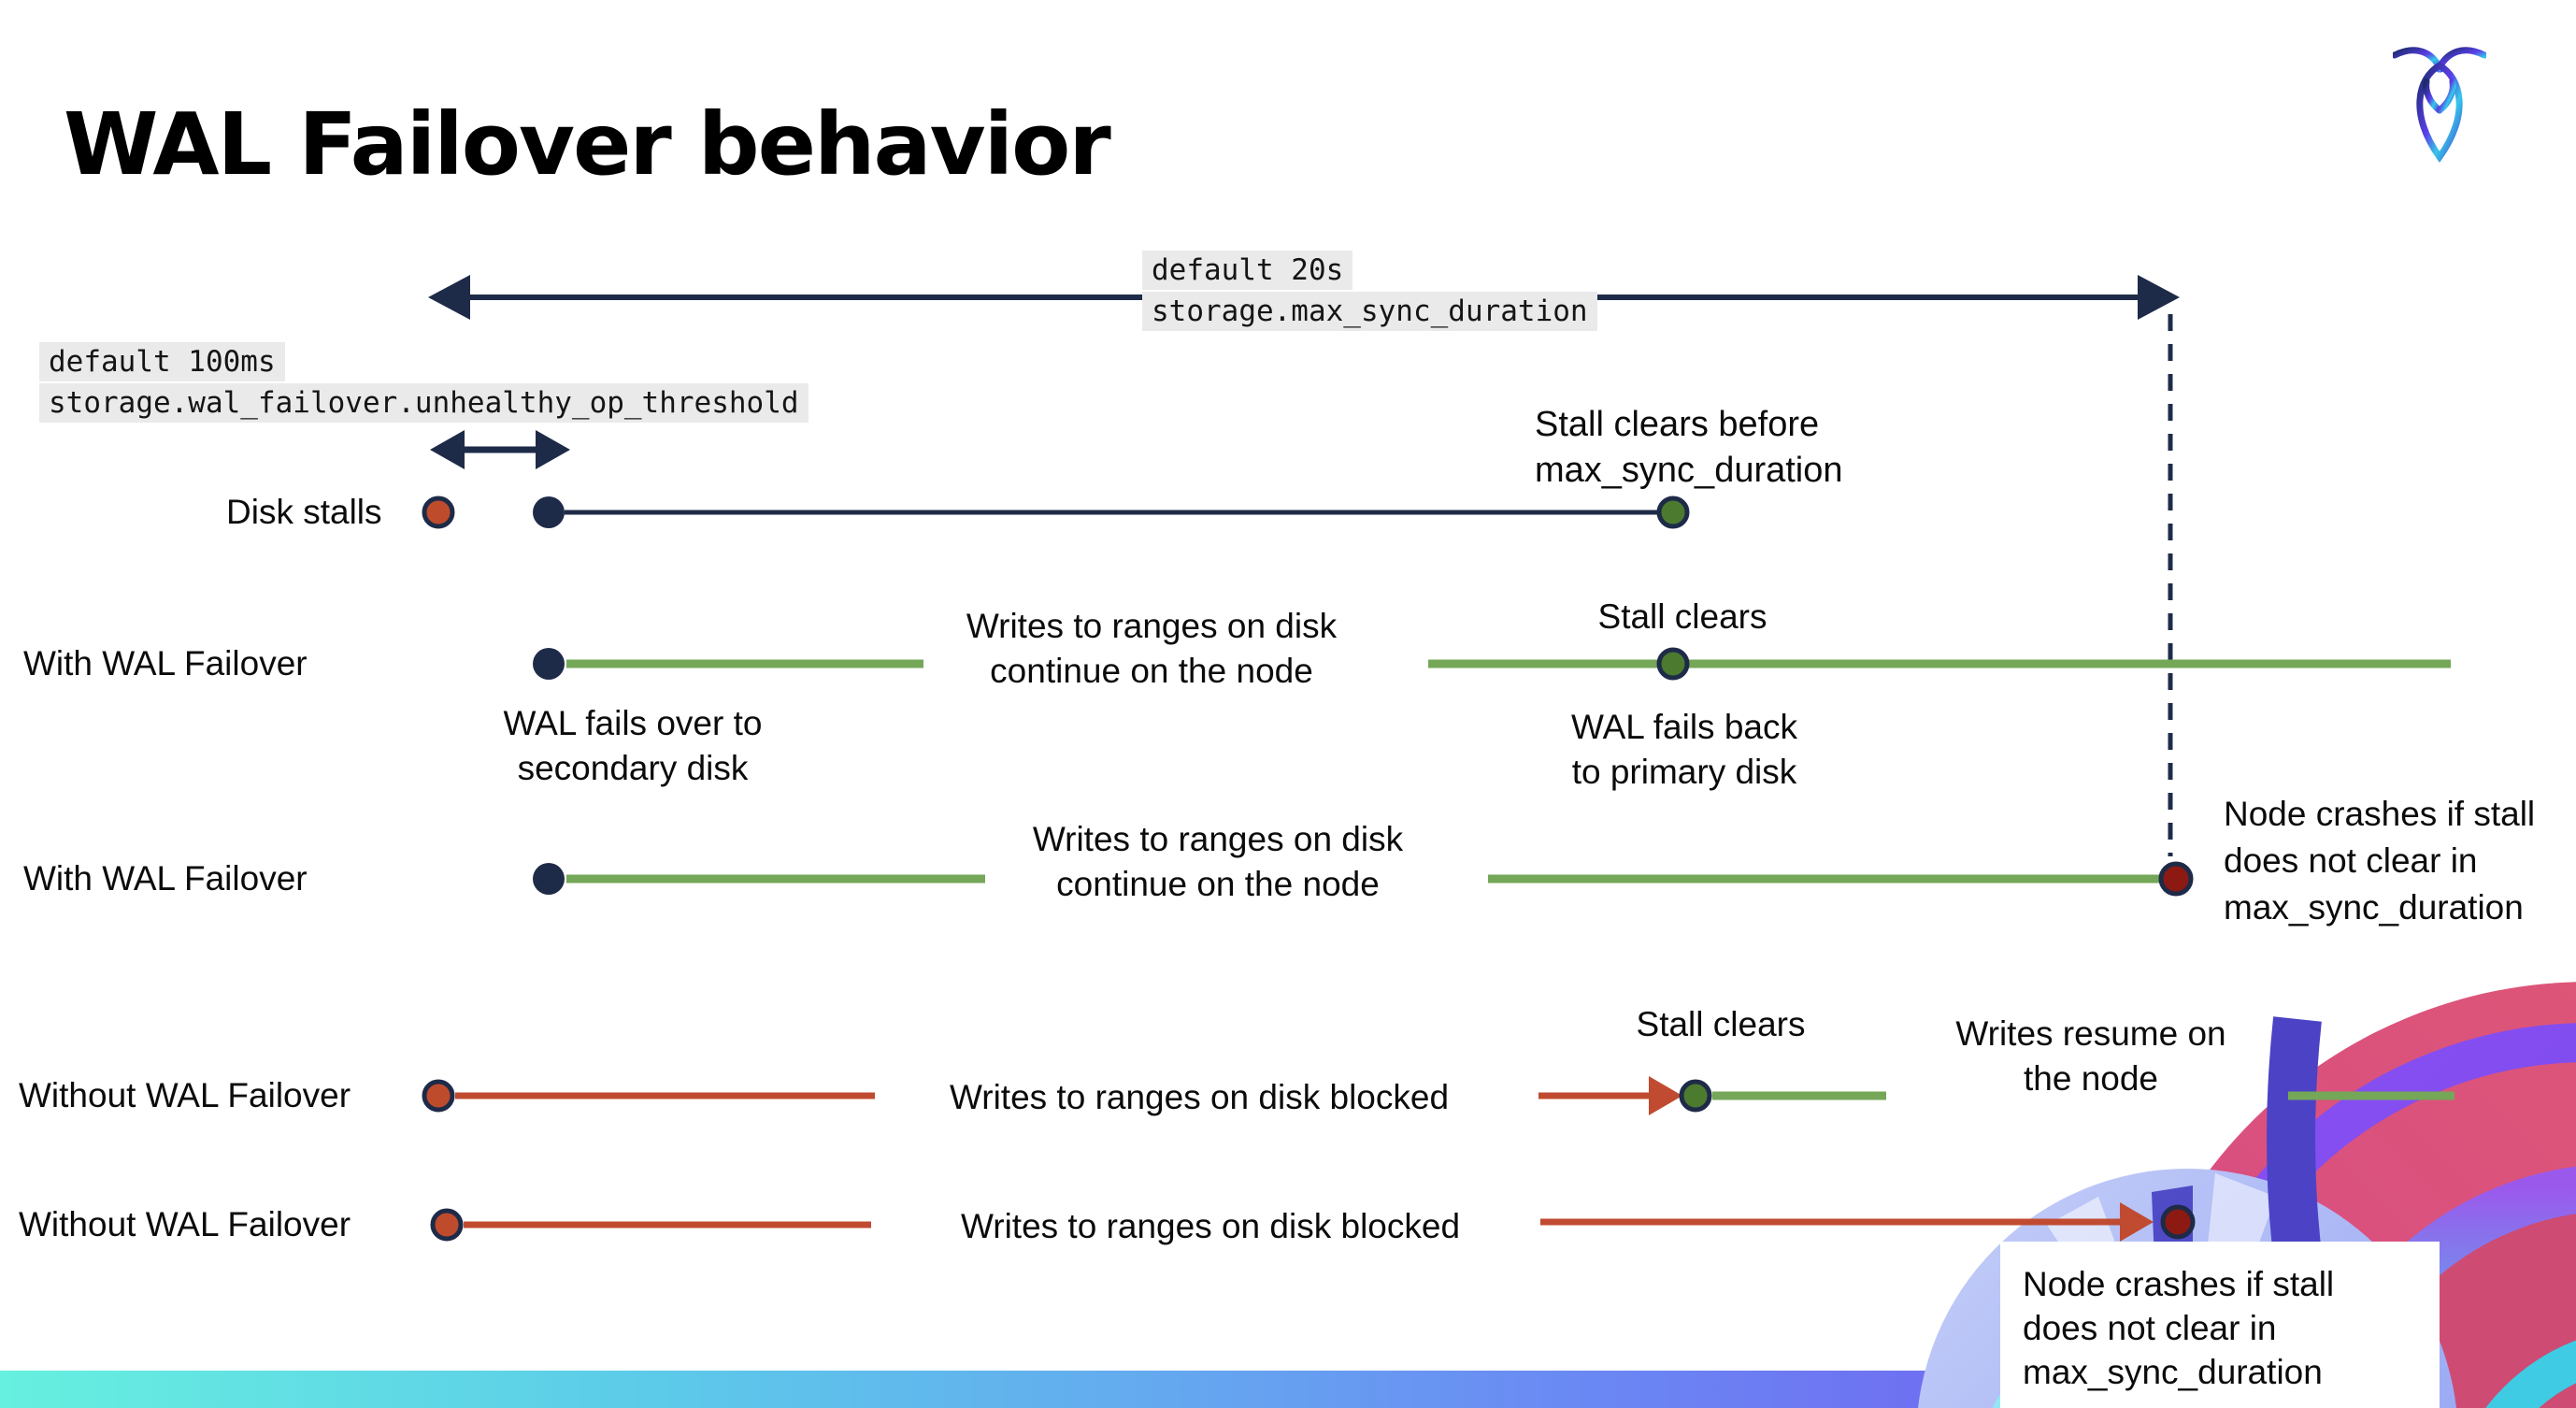 This screenshot has width=2576, height=1408. I want to click on row5-crash-dot, so click(2178, 1222).